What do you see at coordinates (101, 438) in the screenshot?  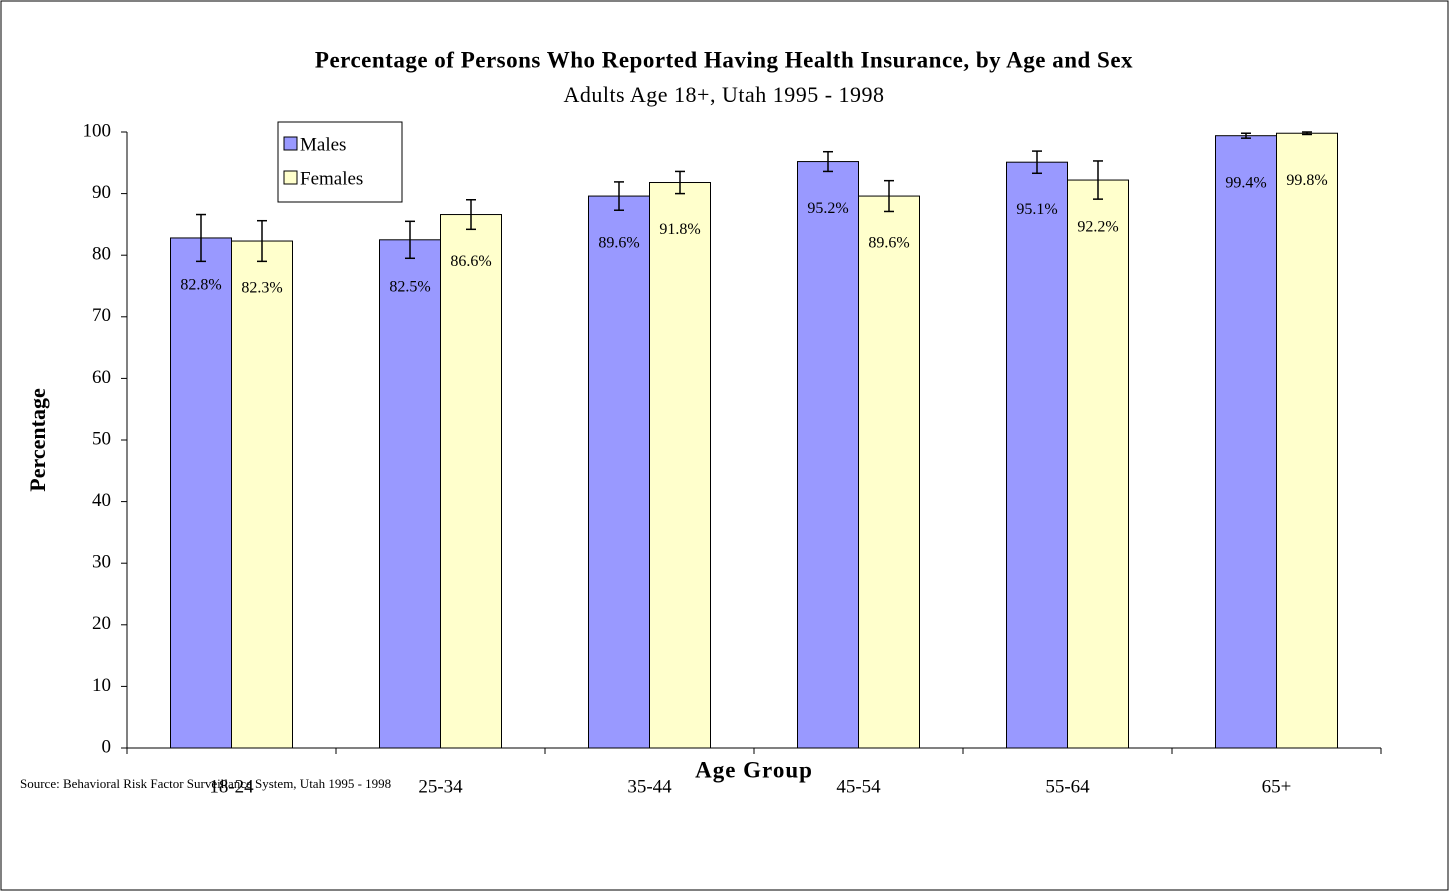 I see `y-tick-label: 50` at bounding box center [101, 438].